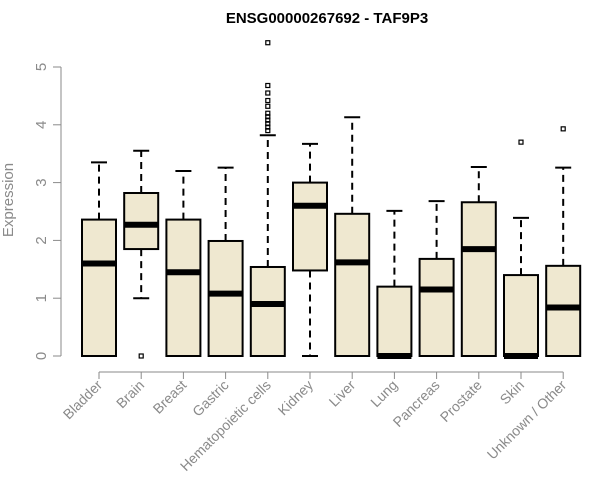 This screenshot has height=500, width=600. I want to click on x-tick-label: Prostate, so click(461, 401).